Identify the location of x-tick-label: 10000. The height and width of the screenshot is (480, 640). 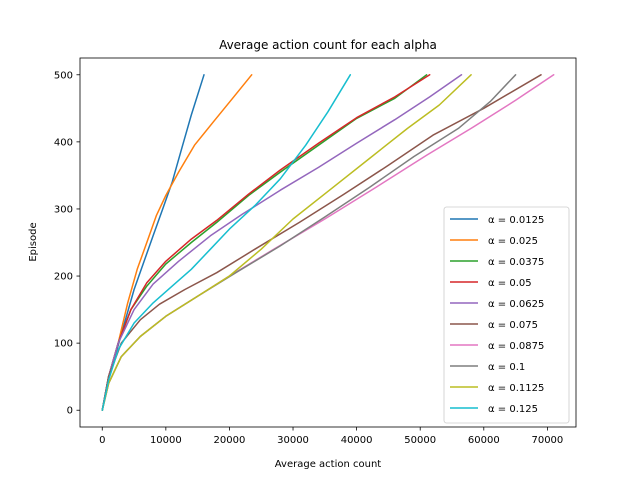
(166, 440).